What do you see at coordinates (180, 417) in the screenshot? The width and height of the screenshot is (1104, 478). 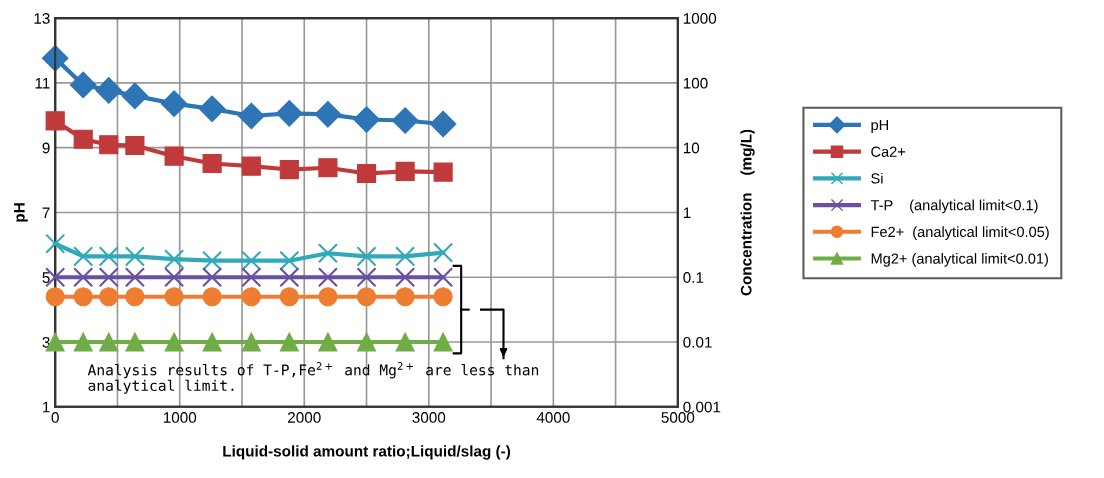 I see `x-tick-label: 1000` at bounding box center [180, 417].